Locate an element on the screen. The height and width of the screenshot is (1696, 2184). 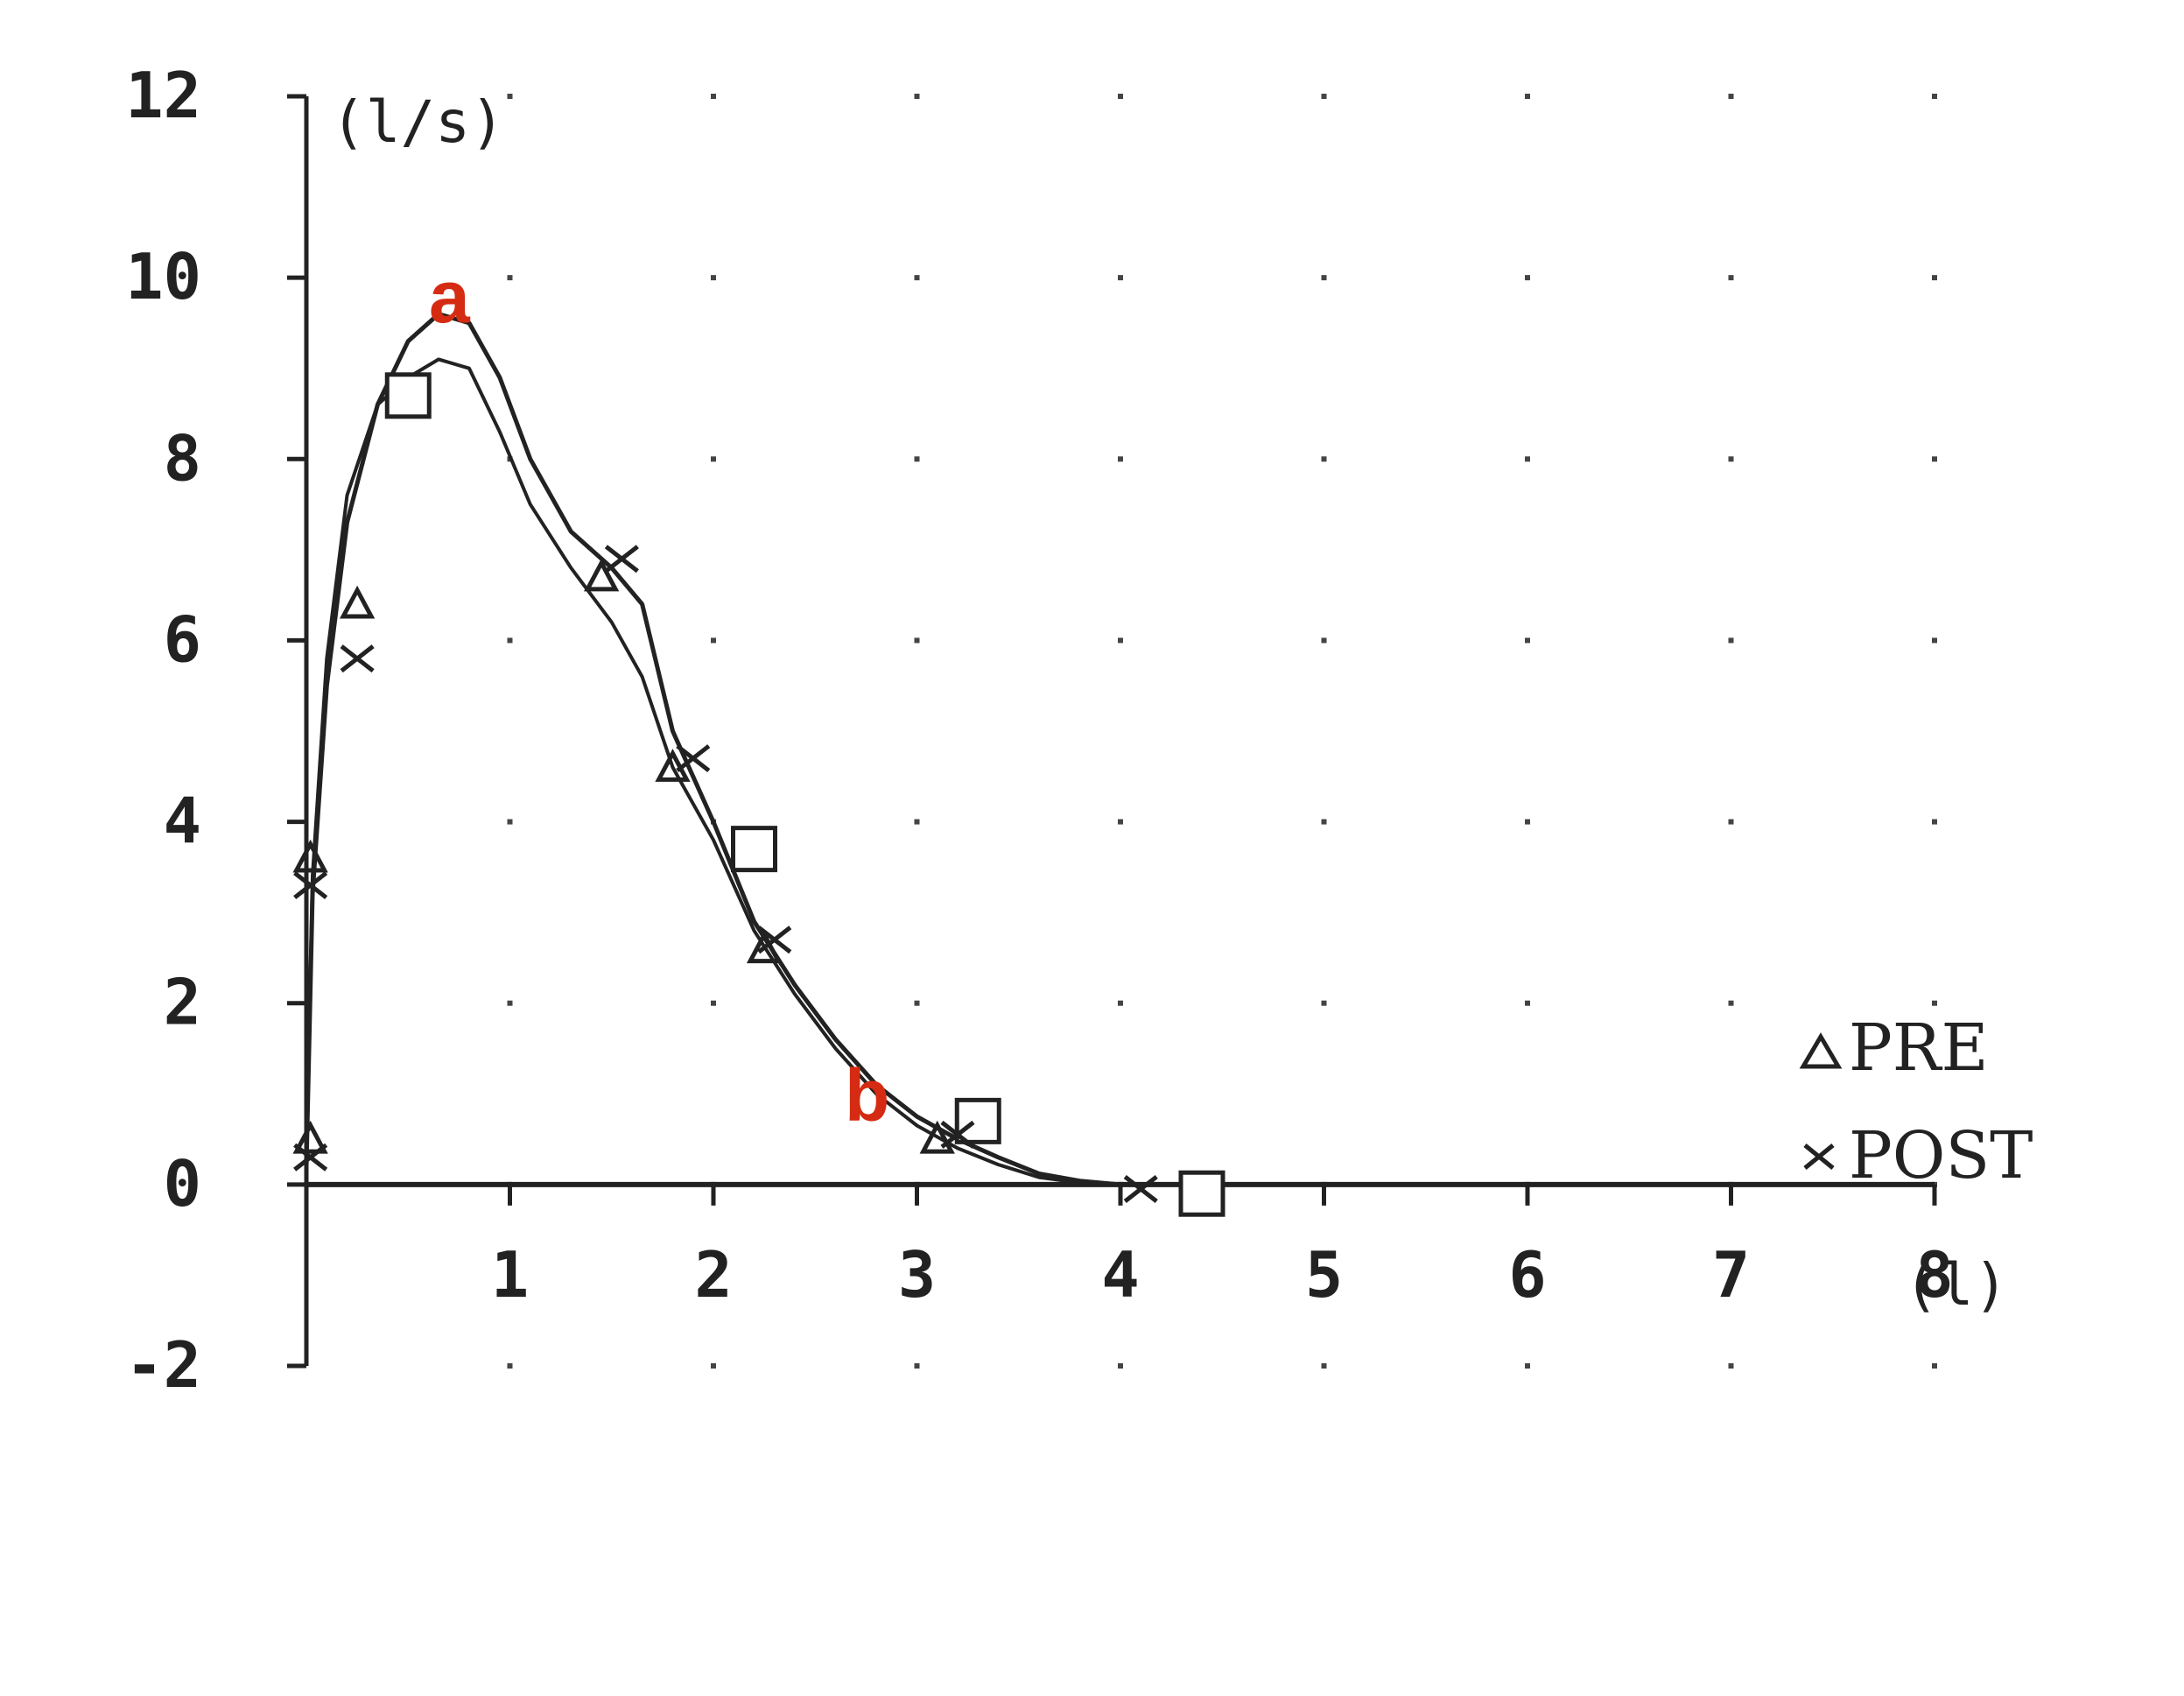
legend-label-pre: PRE is located at coordinates (1919, 1048).